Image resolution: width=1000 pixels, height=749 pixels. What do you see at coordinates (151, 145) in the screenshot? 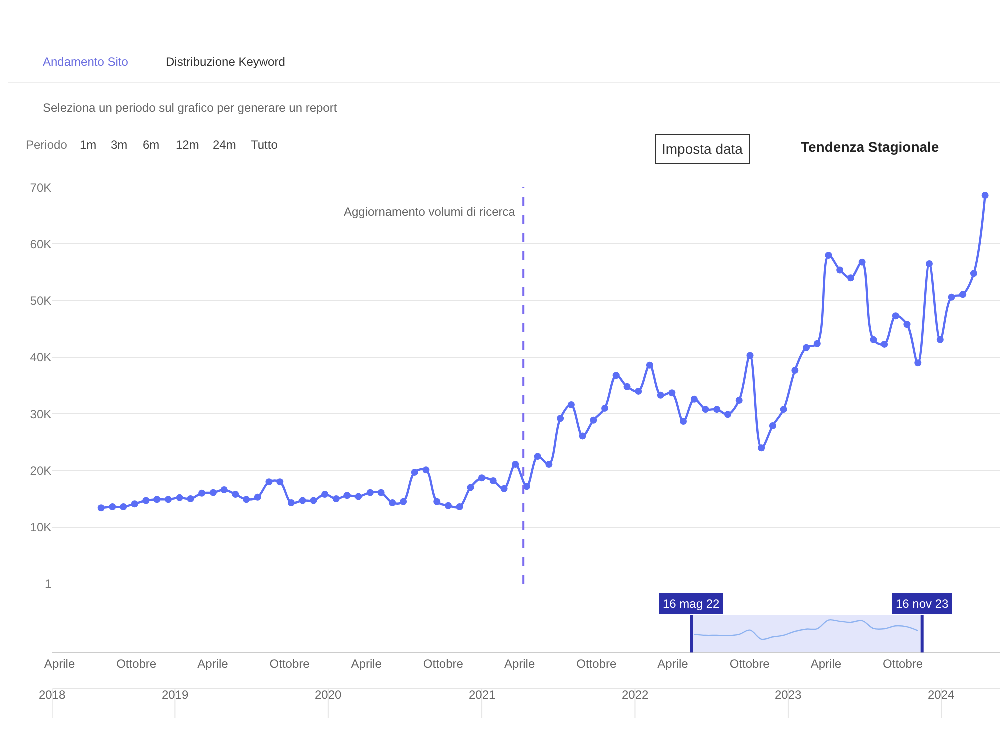
I see `text: 6m` at bounding box center [151, 145].